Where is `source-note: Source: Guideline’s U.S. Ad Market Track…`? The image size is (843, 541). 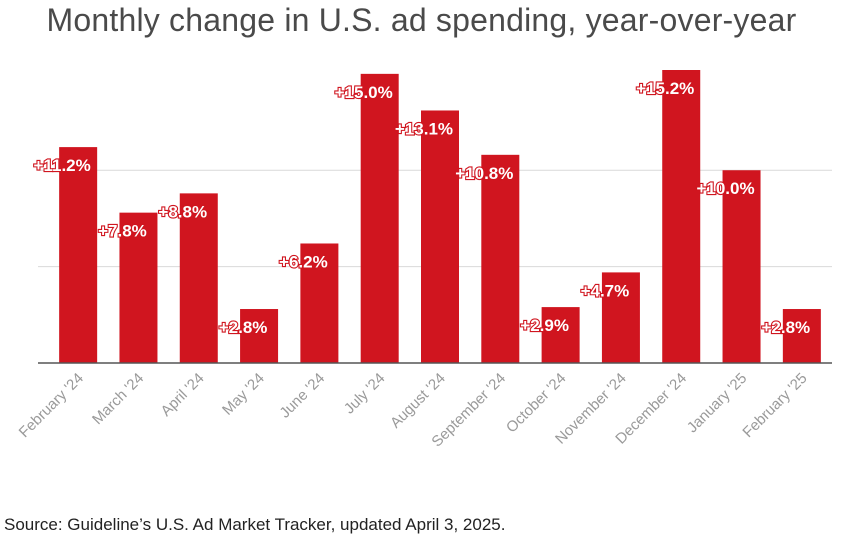 source-note: Source: Guideline’s U.S. Ad Market Track… is located at coordinates (255, 524).